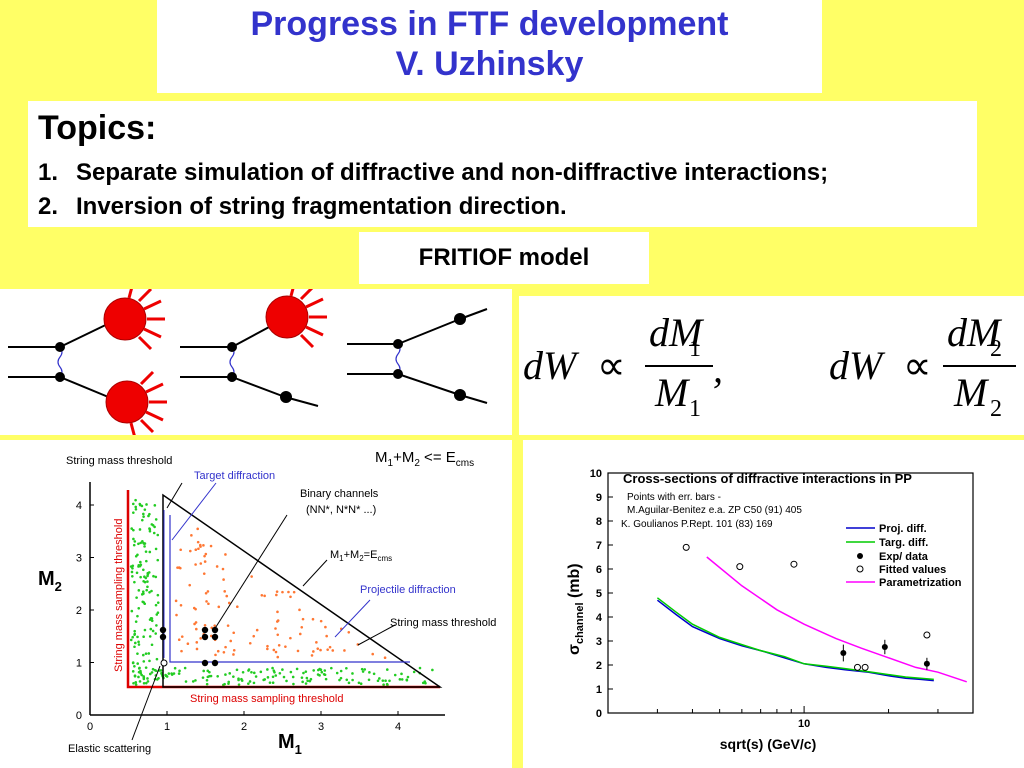 This screenshot has width=1024, height=768. Describe the element at coordinates (489, 24) in the screenshot. I see `slide-title: Progress in FTF development` at that location.